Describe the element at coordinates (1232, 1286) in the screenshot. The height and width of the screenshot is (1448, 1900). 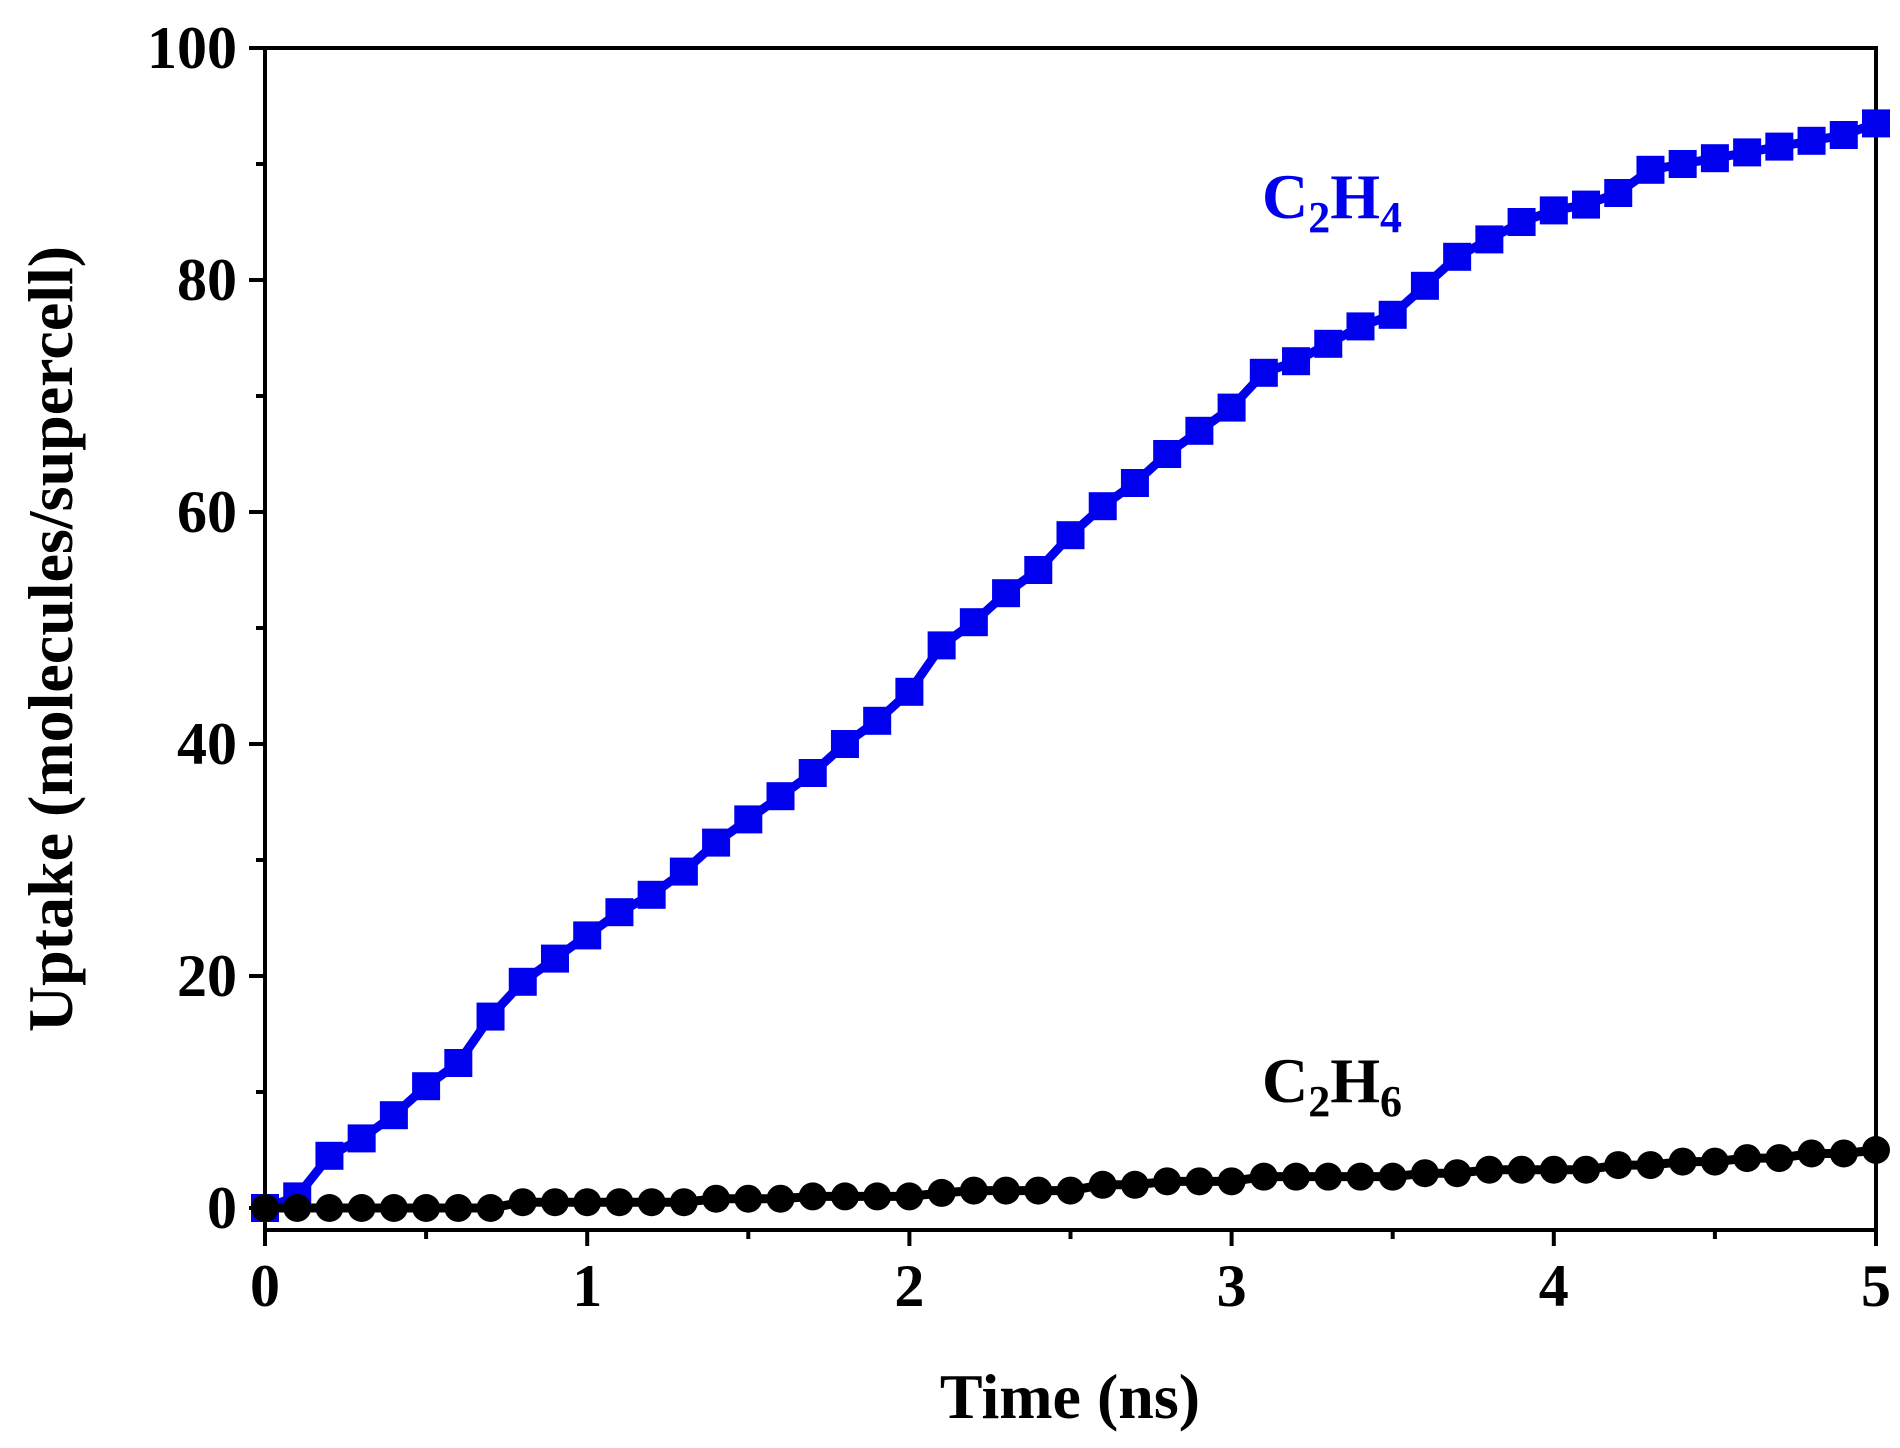
I see `x-tick-label: 3` at that location.